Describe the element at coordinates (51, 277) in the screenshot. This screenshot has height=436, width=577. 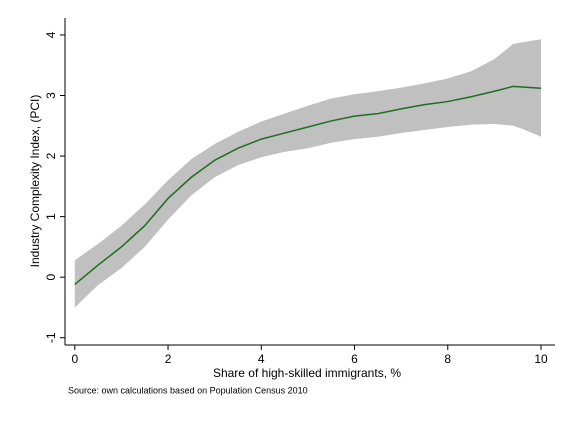
I see `y-tick-label: 0` at that location.